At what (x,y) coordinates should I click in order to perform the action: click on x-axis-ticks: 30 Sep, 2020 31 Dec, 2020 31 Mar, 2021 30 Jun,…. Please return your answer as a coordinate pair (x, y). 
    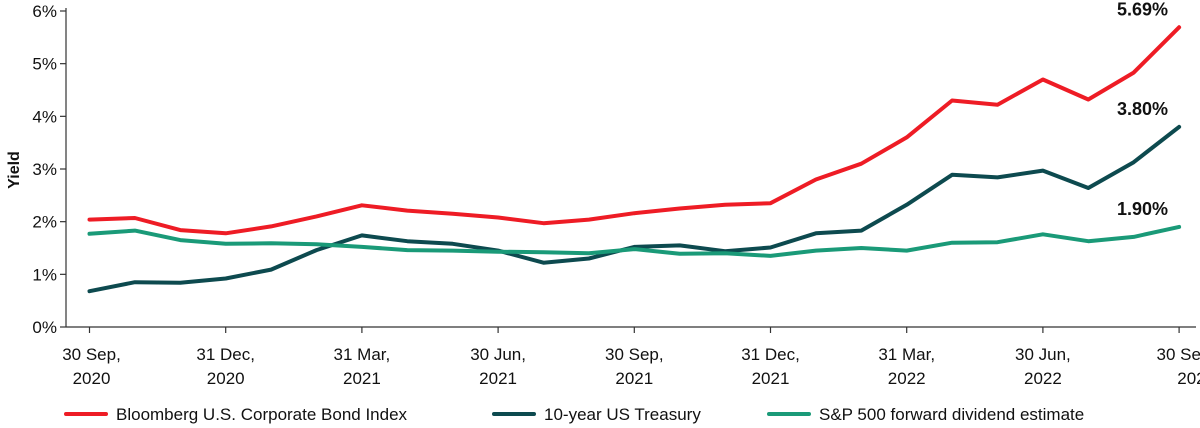
    Looking at the image, I should click on (631, 357).